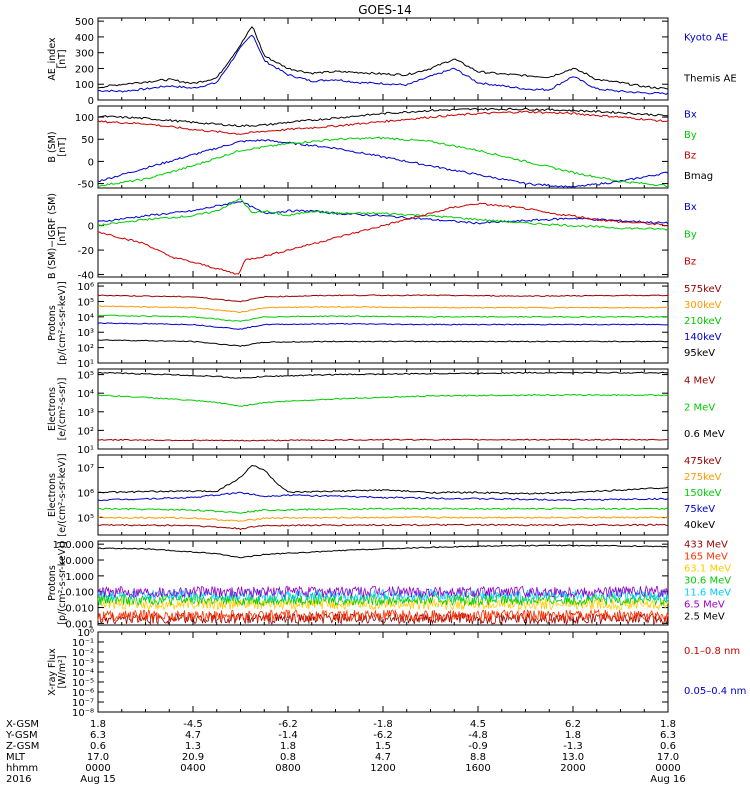  What do you see at coordinates (73, 545) in the screenshot?
I see `y-tick-label: 100.000` at bounding box center [73, 545].